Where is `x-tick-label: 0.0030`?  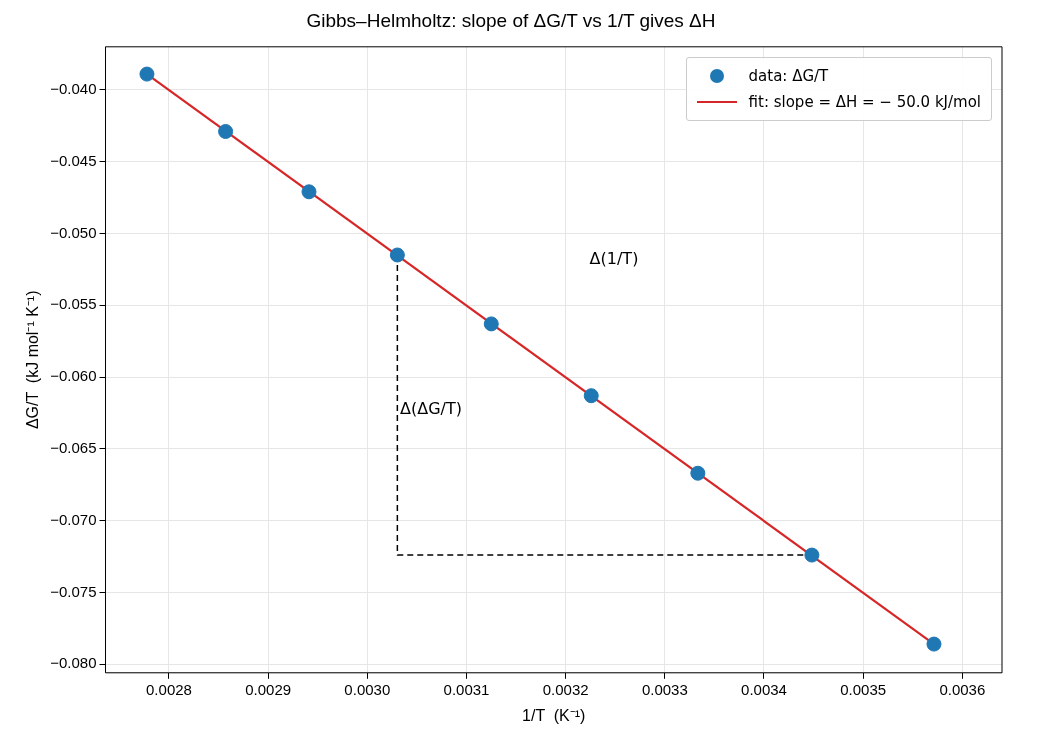
x-tick-label: 0.0030 is located at coordinates (367, 689).